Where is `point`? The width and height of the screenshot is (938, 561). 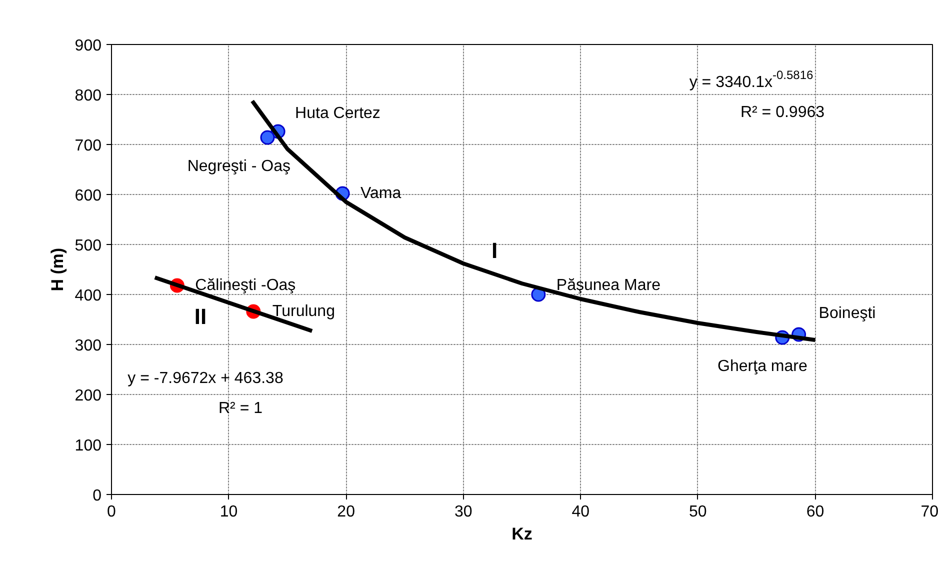 point is located at coordinates (267, 137).